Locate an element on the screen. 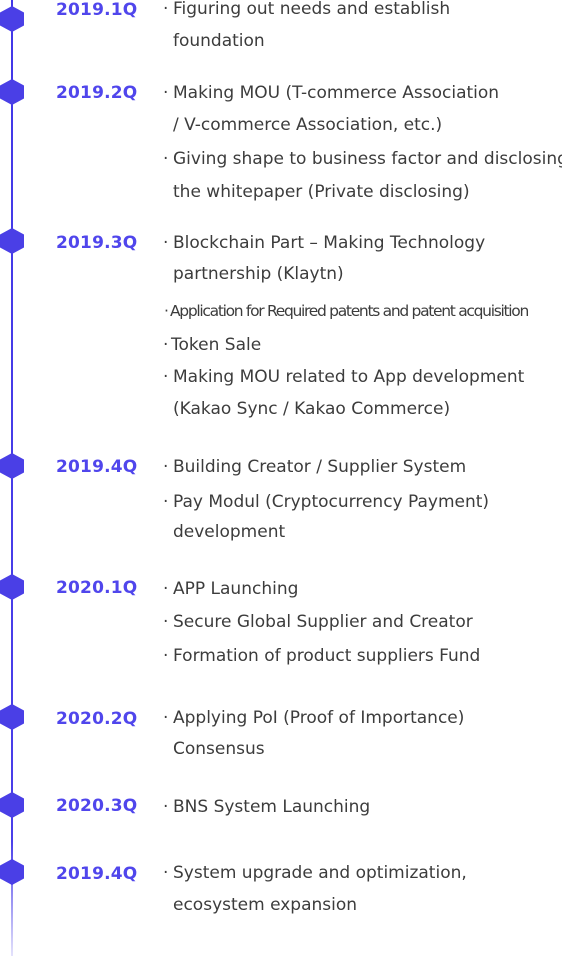 The image size is (562, 956). milestone-item-line: · Making MOU related to App development is located at coordinates (344, 377).